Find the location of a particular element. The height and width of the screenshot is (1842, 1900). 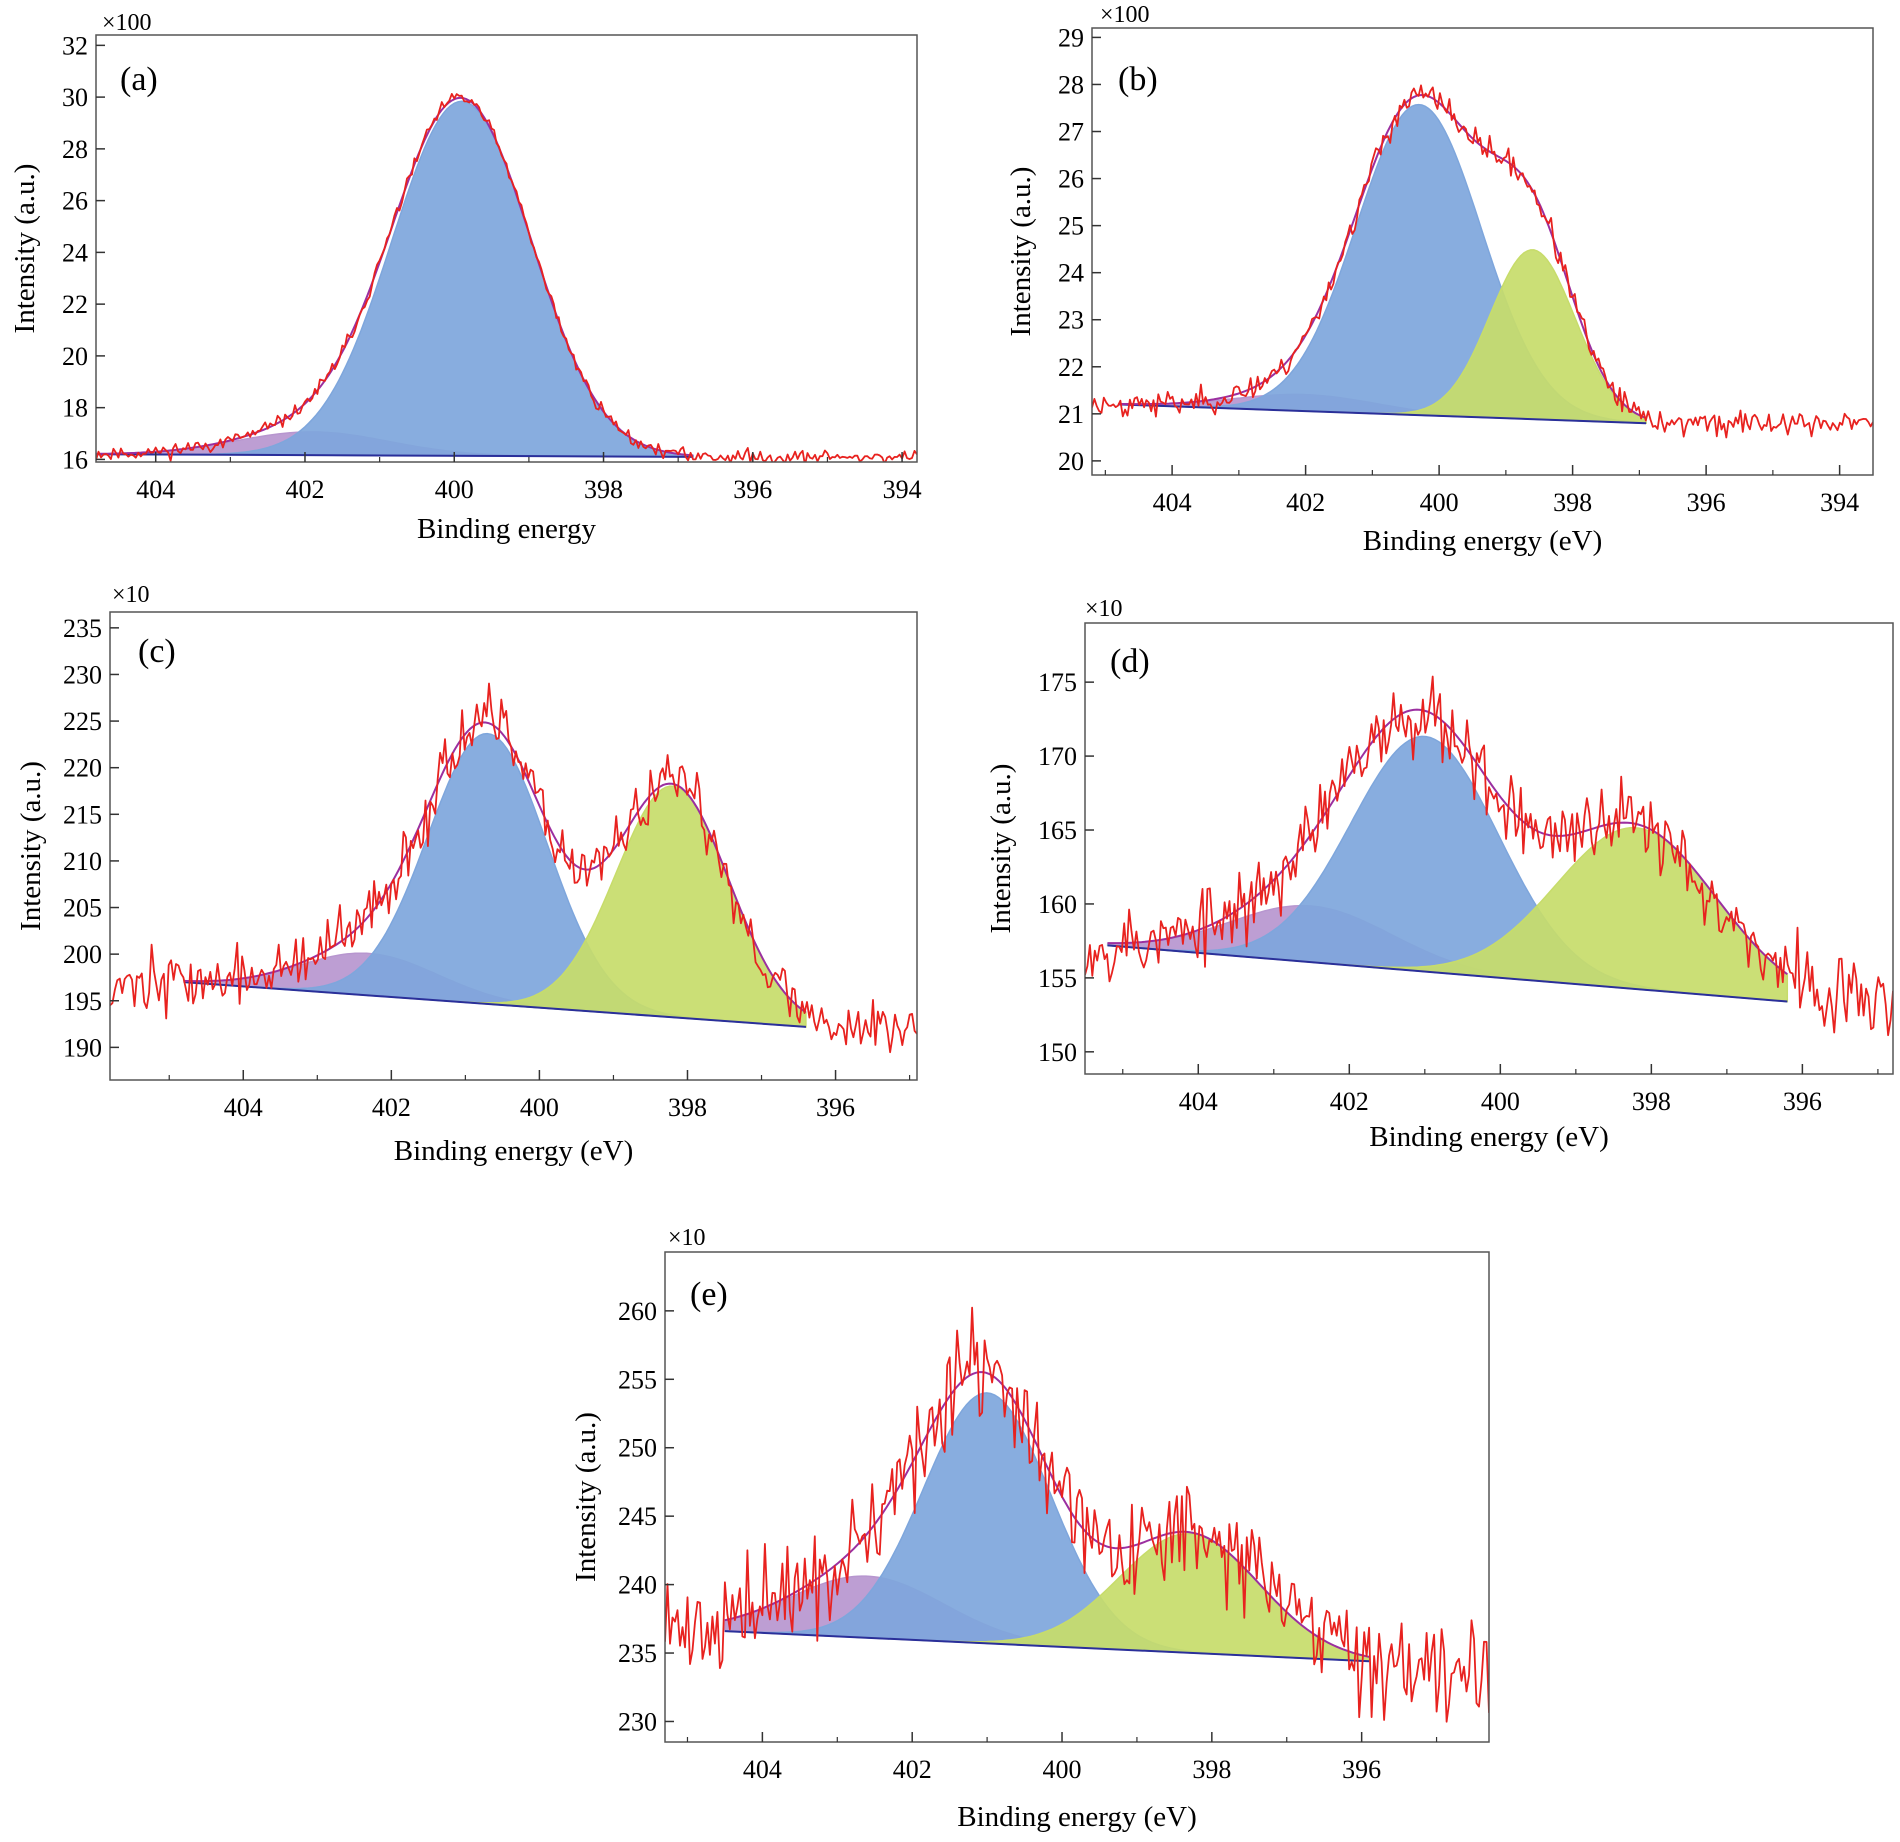

panel-label: (b) is located at coordinates (1138, 79).